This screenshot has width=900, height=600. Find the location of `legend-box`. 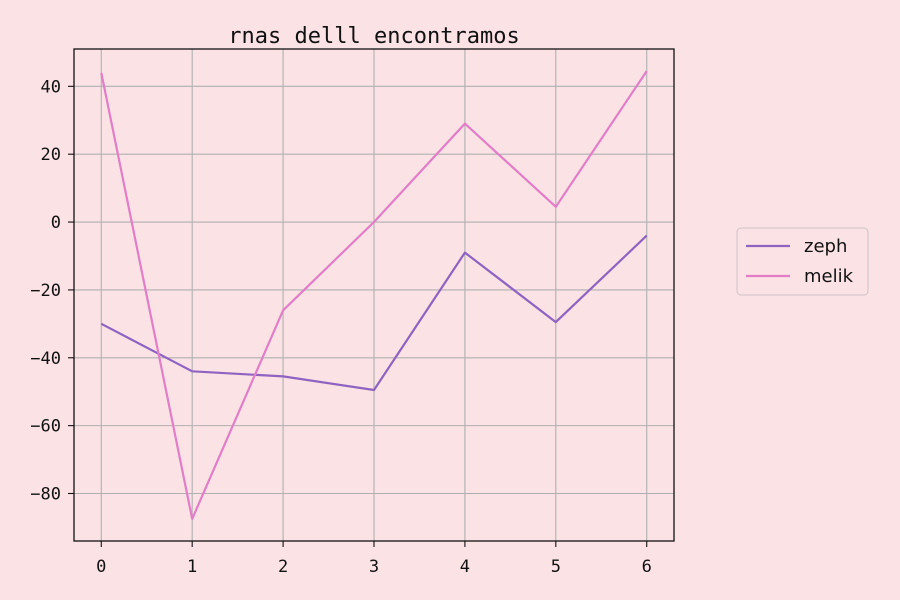

legend-box is located at coordinates (802, 261).